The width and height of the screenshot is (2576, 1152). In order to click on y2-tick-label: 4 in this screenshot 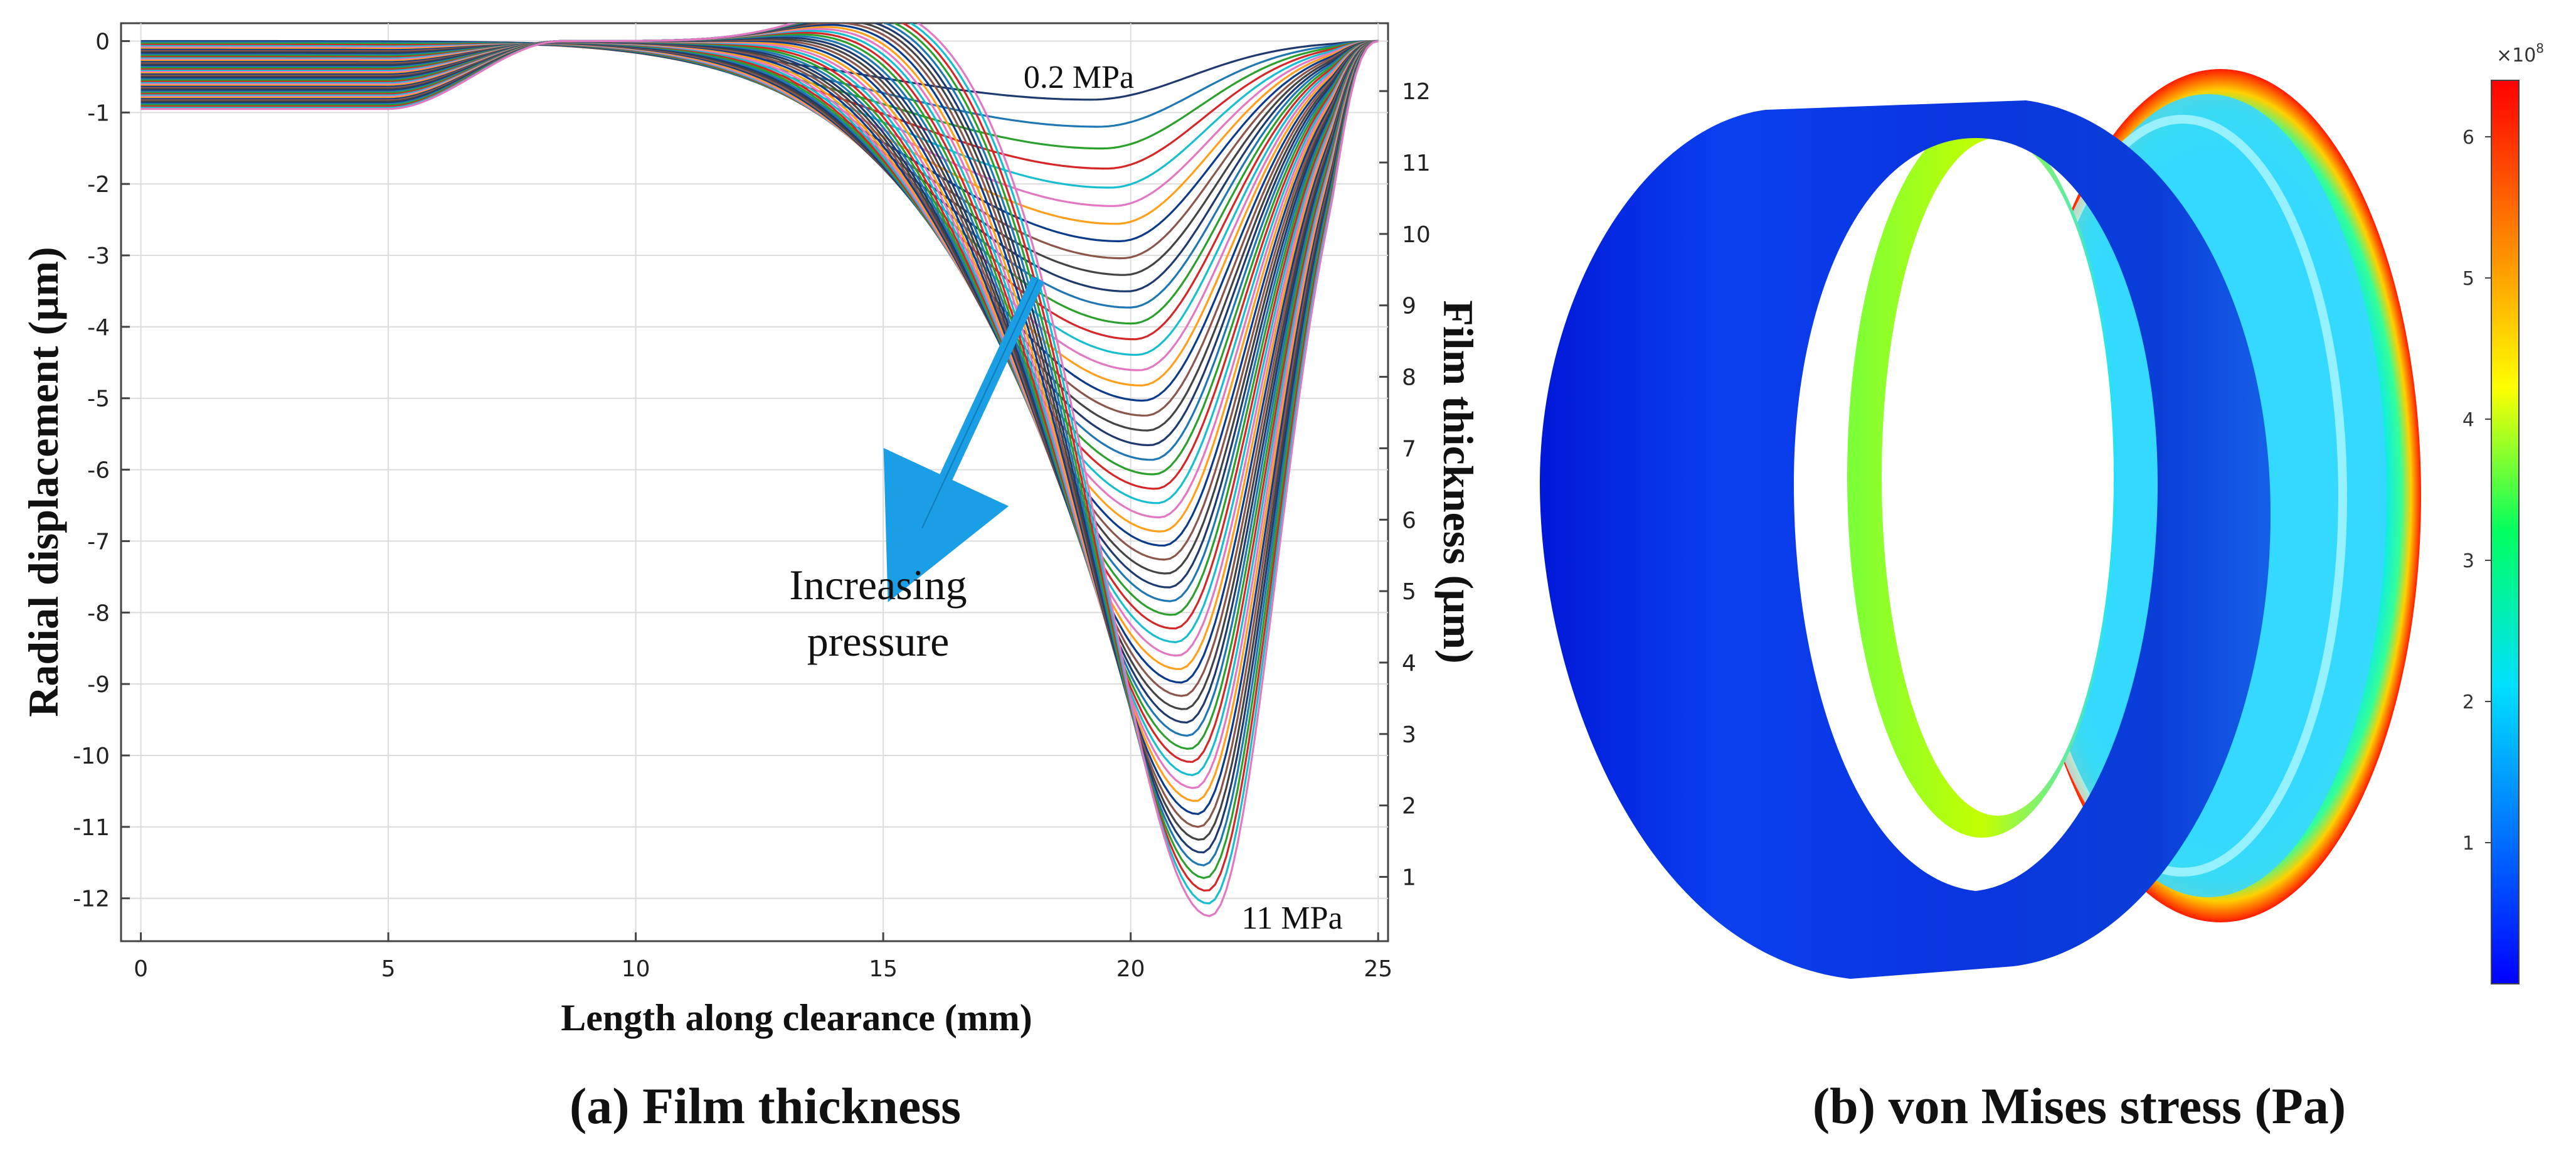, I will do `click(1409, 663)`.